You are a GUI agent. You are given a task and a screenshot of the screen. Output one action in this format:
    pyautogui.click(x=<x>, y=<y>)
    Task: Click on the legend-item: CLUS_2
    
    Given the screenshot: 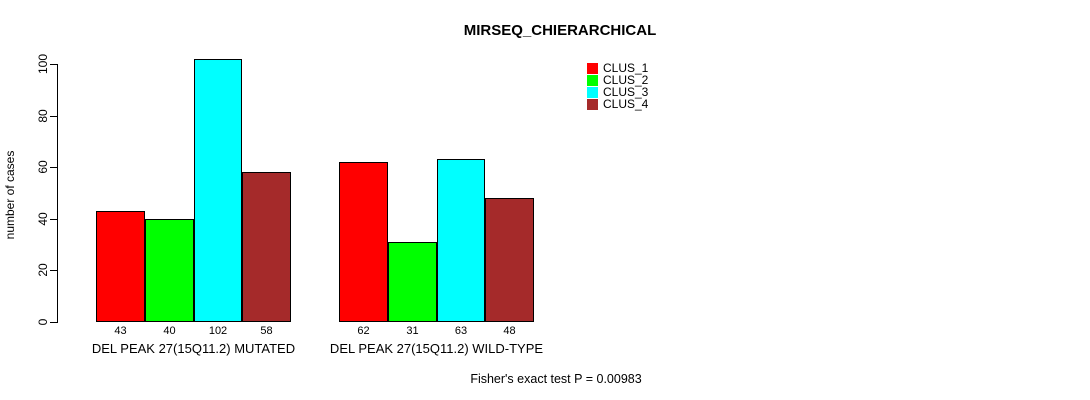 What is the action you would take?
    pyautogui.click(x=617, y=80)
    